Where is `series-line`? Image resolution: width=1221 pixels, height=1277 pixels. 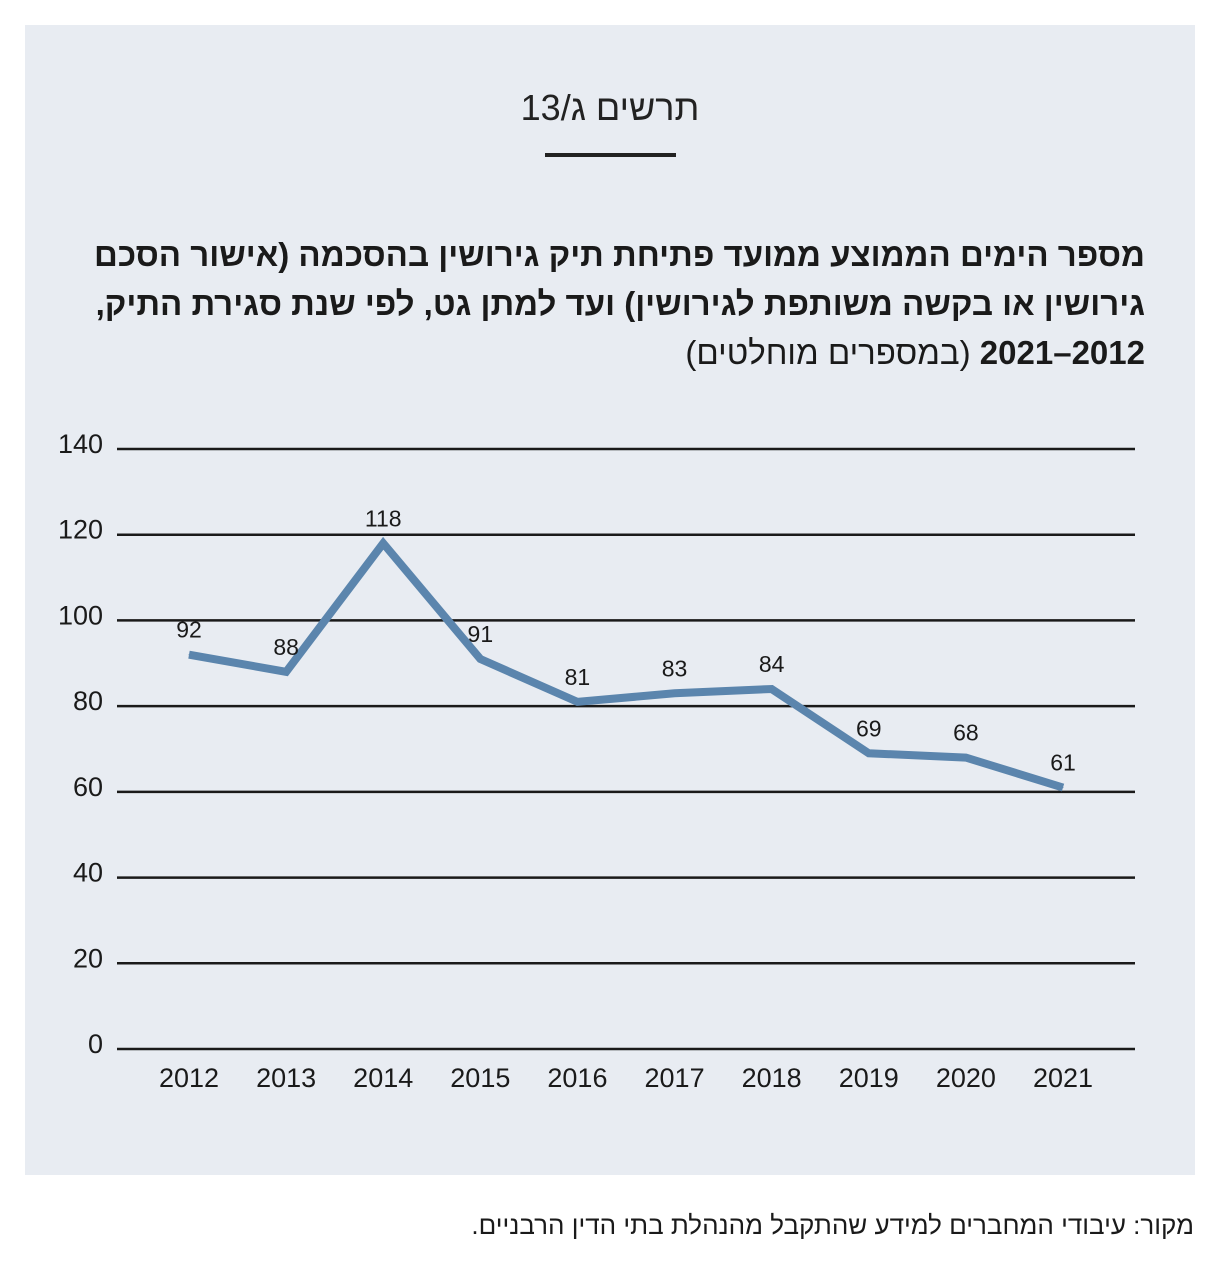 series-line is located at coordinates (626, 664).